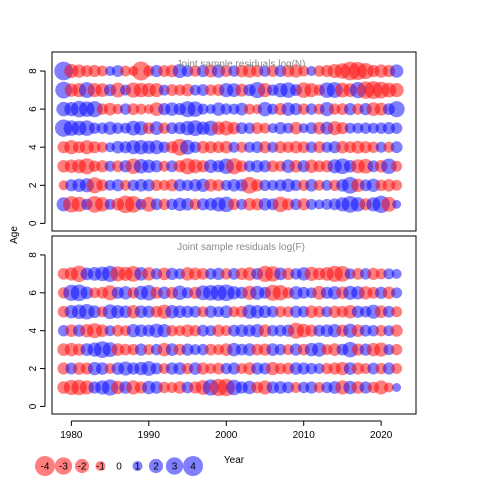 Image resolution: width=480 pixels, height=480 pixels. What do you see at coordinates (33, 71) in the screenshot?
I see `y-tick-label: 8` at bounding box center [33, 71].